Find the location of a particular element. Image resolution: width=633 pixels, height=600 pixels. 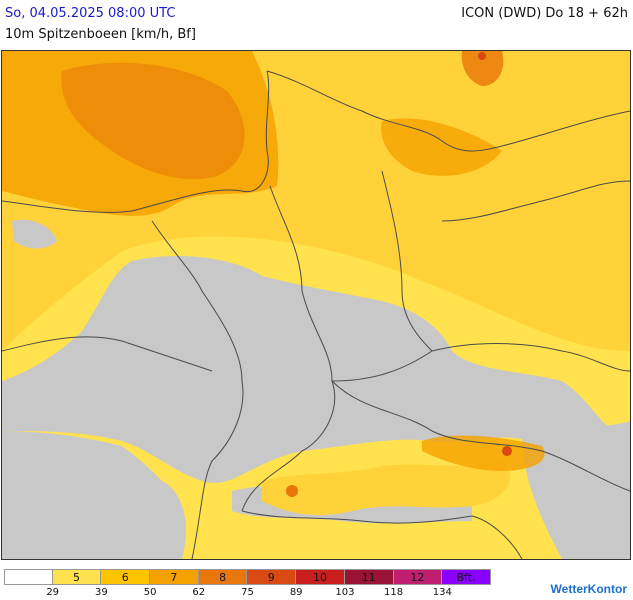

legend-segment: 10 is located at coordinates (320, 577).